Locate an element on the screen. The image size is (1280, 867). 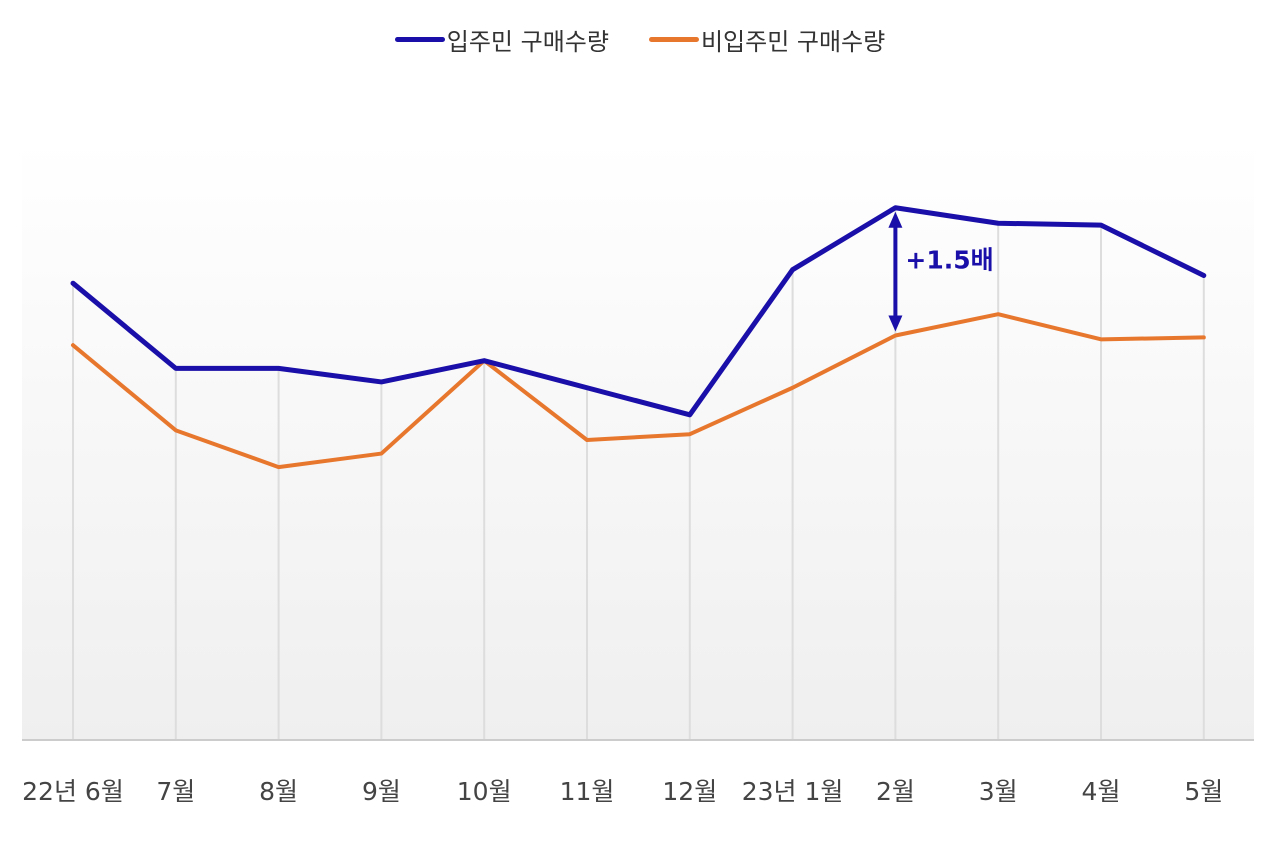
x-tick-label: 12월 is located at coordinates (689, 791).